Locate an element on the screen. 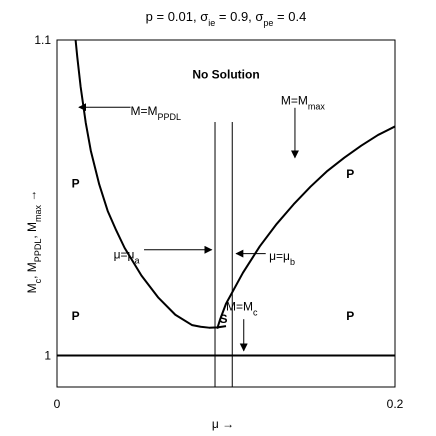 This screenshot has width=436, height=436. y-axis-label: Mc, MPPDL, Mmax → is located at coordinates (34, 242).